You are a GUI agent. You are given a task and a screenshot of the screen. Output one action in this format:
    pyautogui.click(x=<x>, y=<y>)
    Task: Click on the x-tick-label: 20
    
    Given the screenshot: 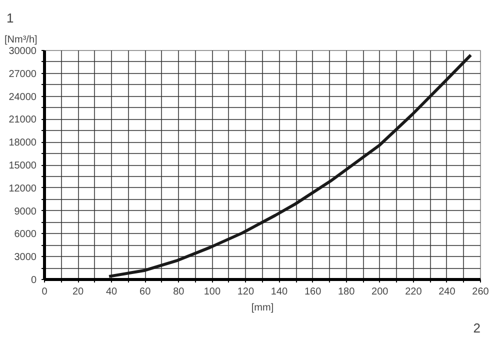 What is the action you would take?
    pyautogui.click(x=78, y=292)
    